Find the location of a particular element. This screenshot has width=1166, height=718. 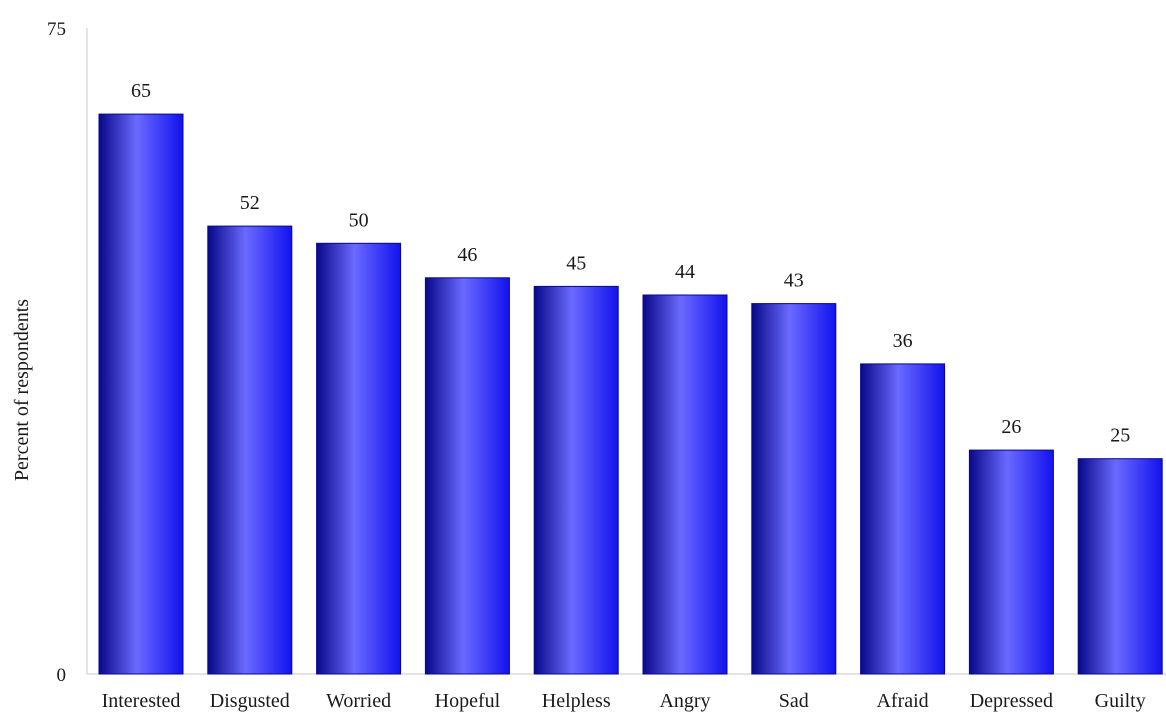

value-label-sad: 43 is located at coordinates (794, 281).